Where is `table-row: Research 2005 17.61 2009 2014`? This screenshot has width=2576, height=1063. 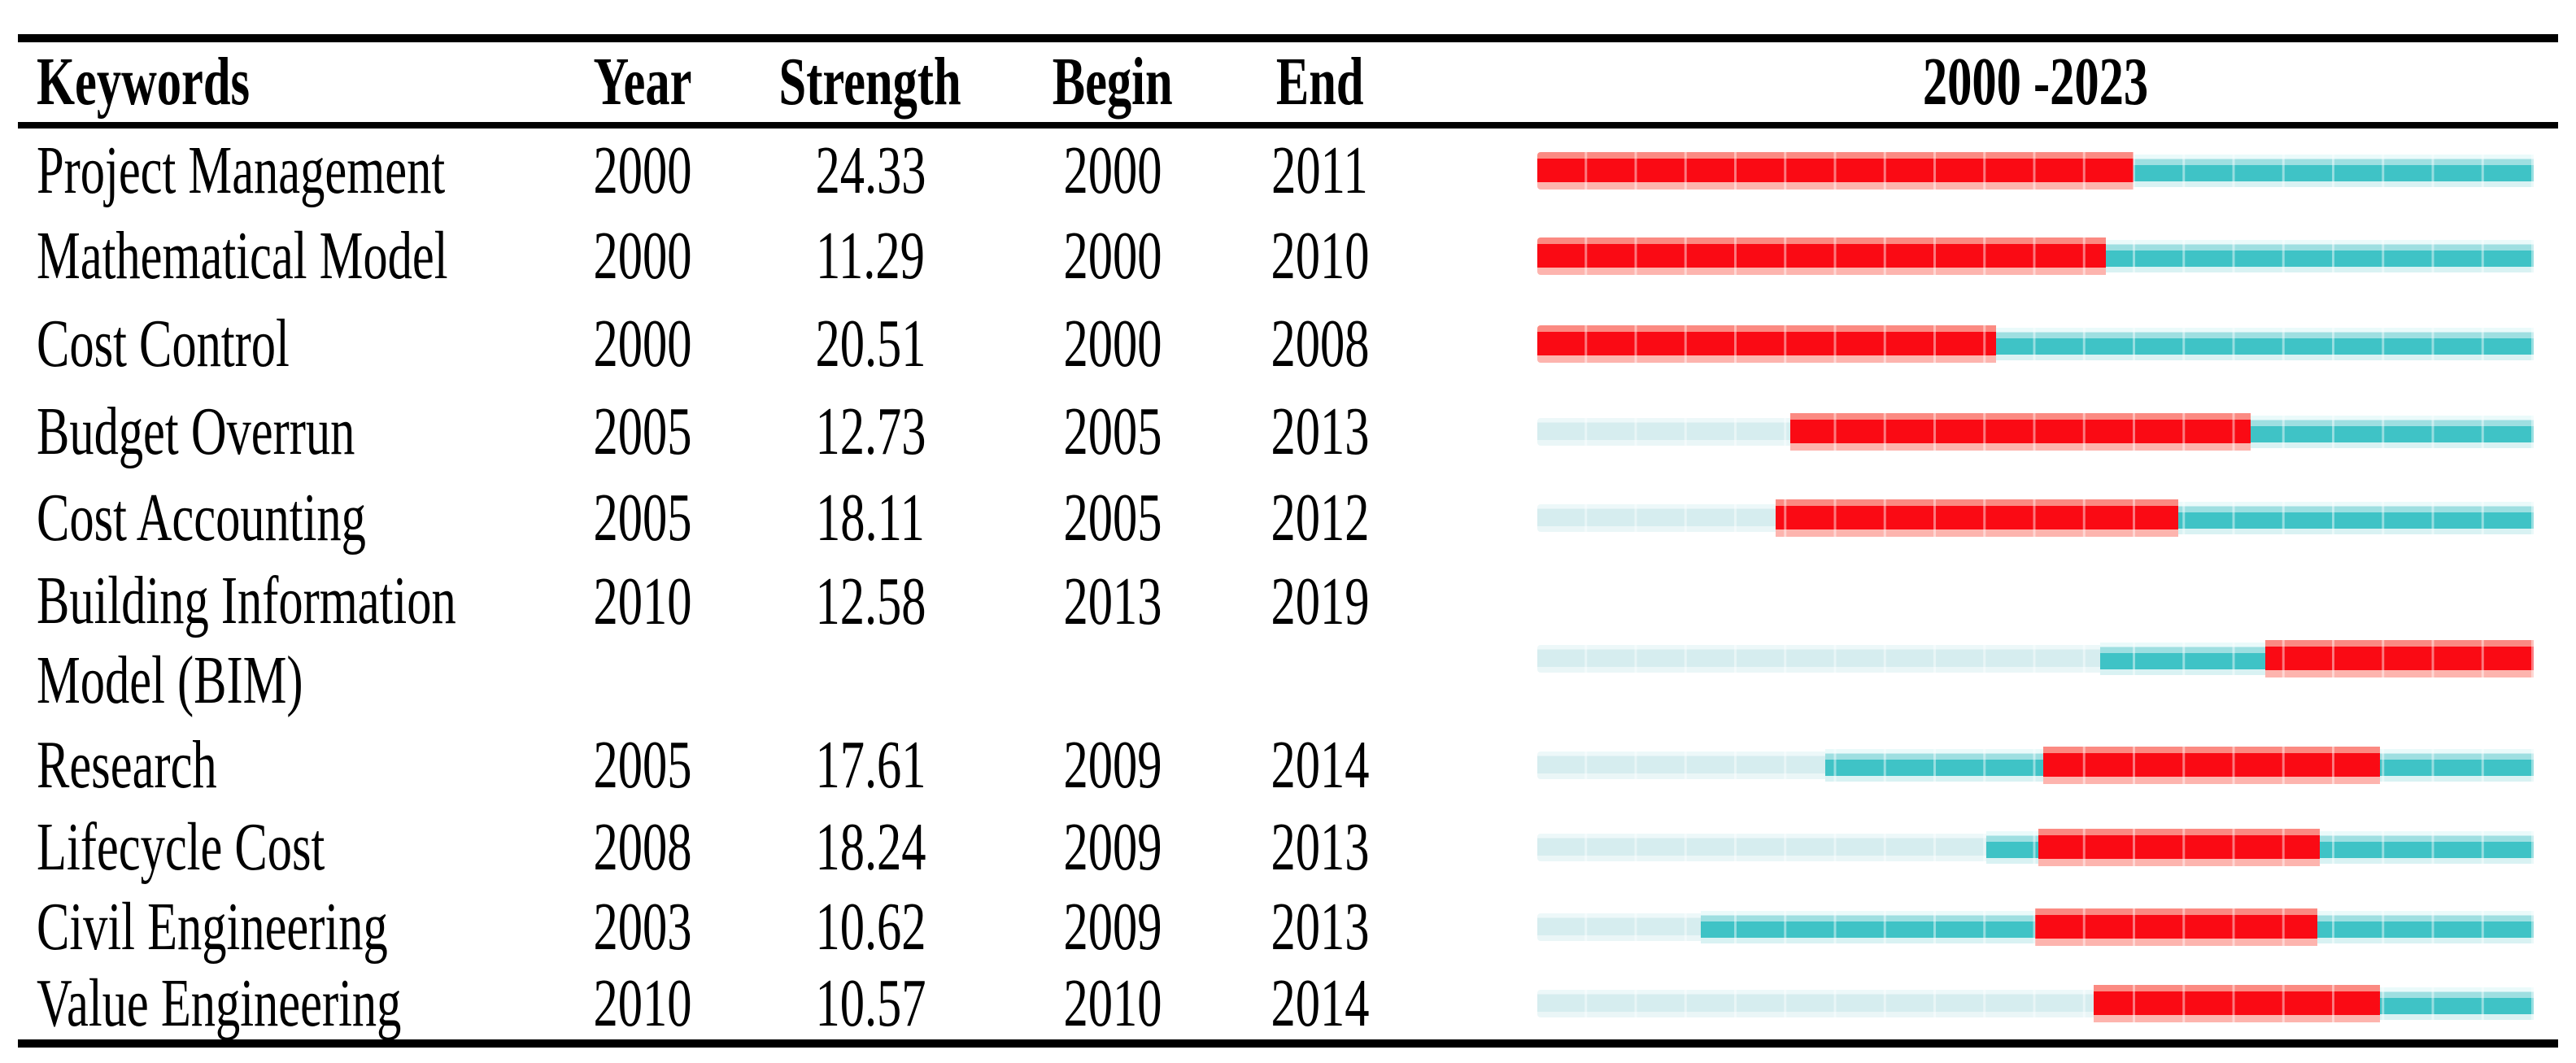 table-row: Research 2005 17.61 2009 2014 is located at coordinates (1288, 765).